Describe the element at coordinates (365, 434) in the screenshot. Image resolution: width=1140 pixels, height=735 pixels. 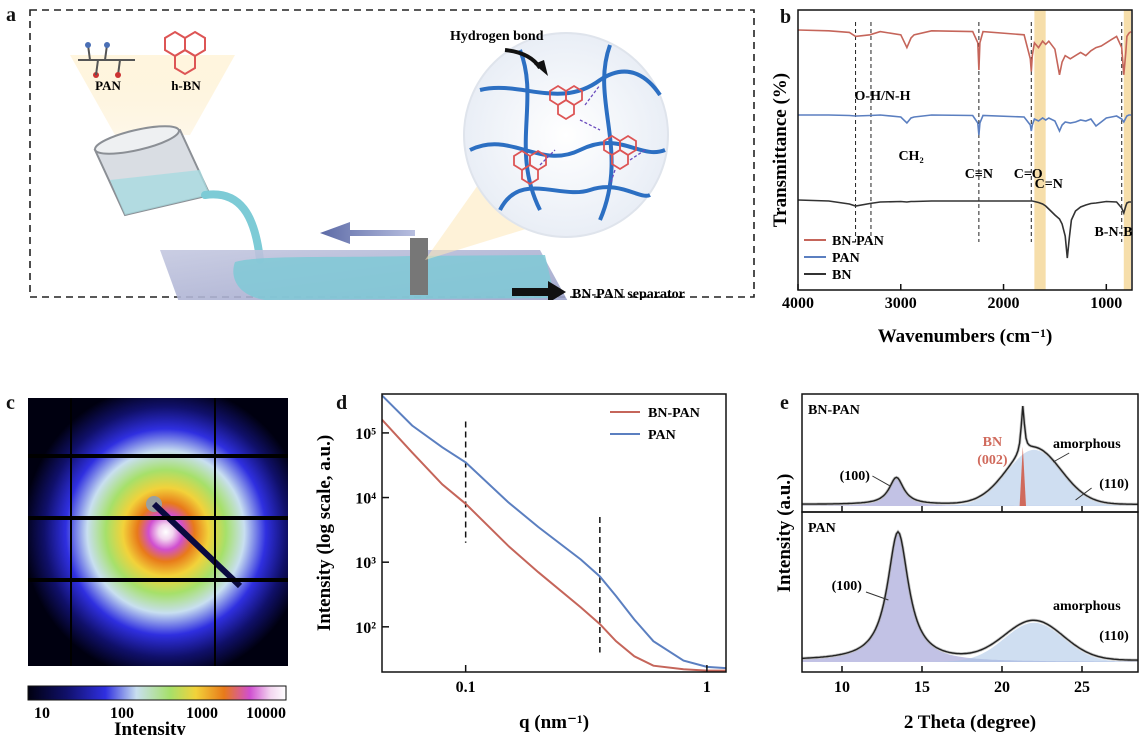
I see `y-tick-label: 10⁵` at that location.